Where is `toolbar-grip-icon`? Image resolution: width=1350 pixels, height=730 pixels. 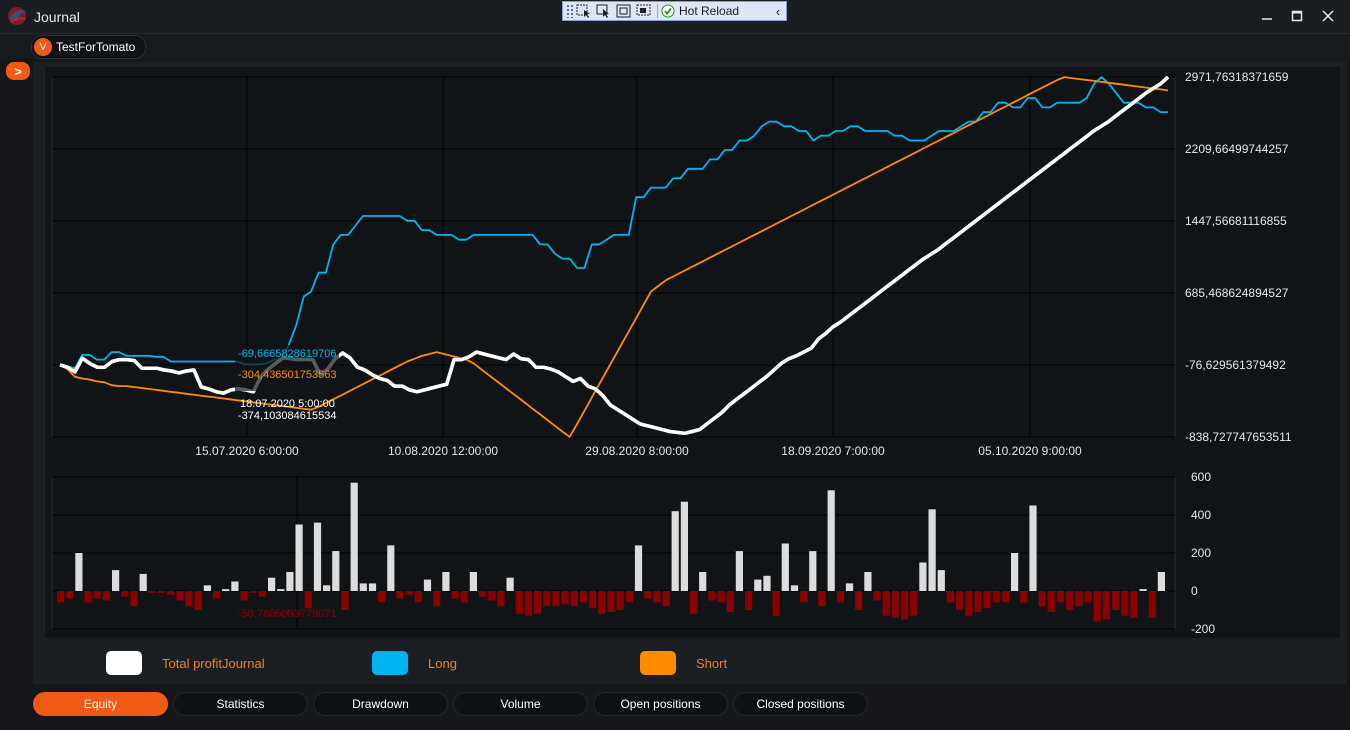
toolbar-grip-icon is located at coordinates (570, 11).